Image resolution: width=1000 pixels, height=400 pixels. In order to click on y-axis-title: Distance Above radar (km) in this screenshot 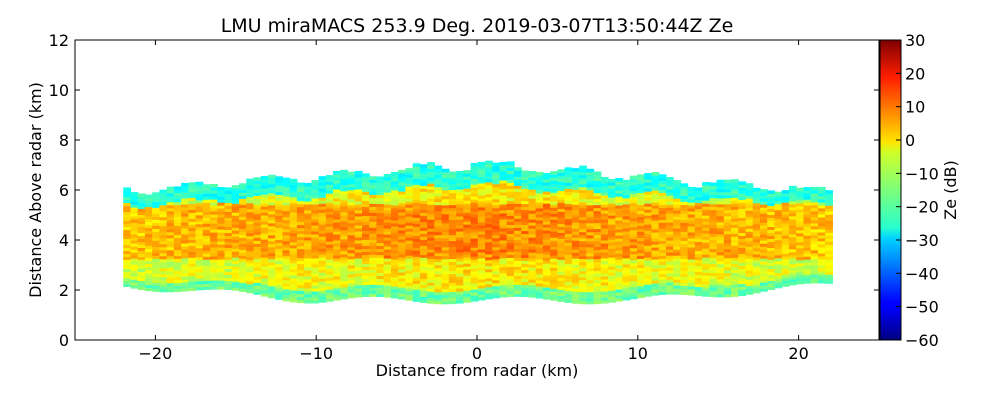, I will do `click(35, 190)`.